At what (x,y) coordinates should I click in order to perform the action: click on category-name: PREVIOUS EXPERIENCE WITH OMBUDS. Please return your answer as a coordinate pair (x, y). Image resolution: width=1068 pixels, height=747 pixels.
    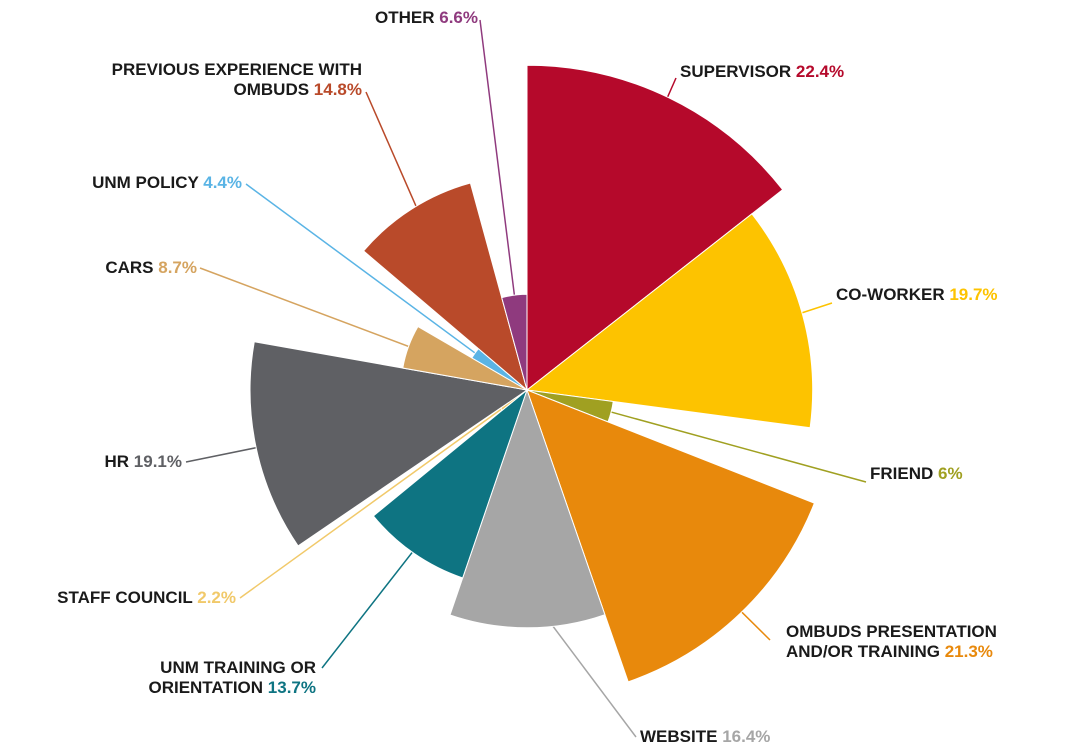
    Looking at the image, I should click on (236, 79).